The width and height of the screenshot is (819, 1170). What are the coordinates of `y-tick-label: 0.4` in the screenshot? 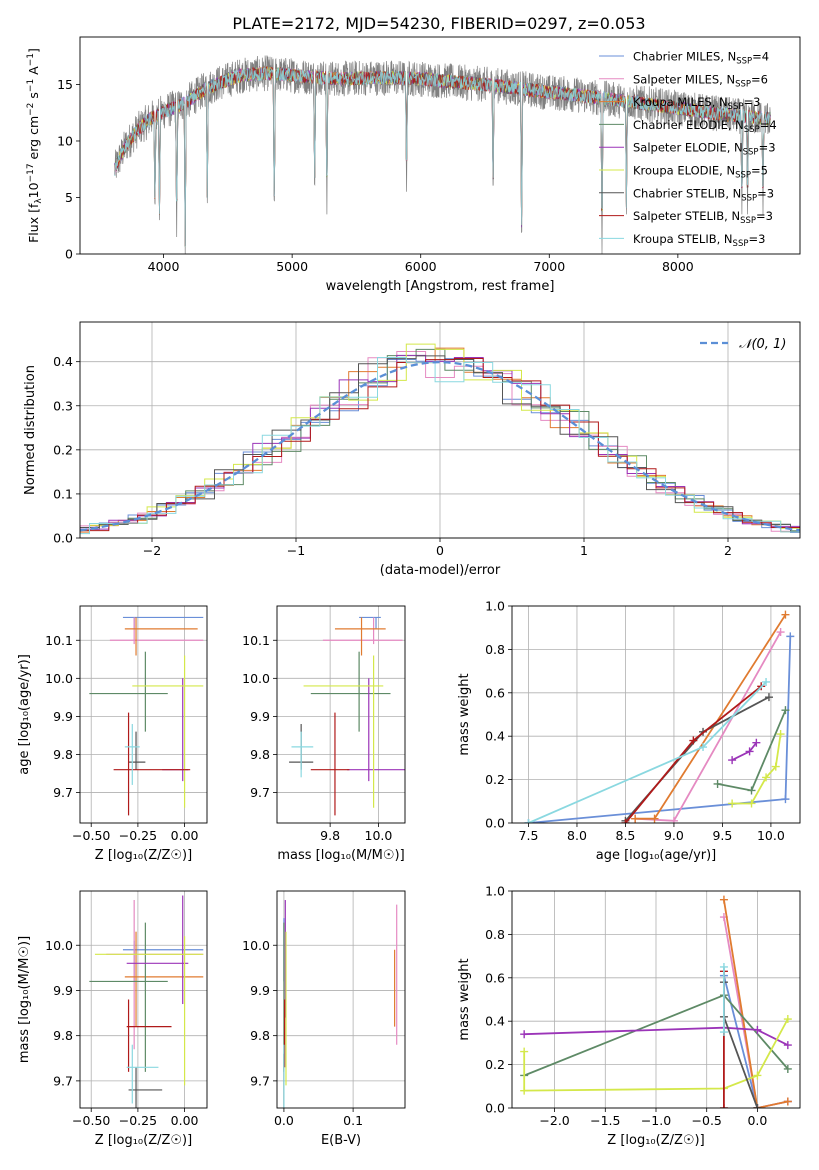 It's located at (495, 736).